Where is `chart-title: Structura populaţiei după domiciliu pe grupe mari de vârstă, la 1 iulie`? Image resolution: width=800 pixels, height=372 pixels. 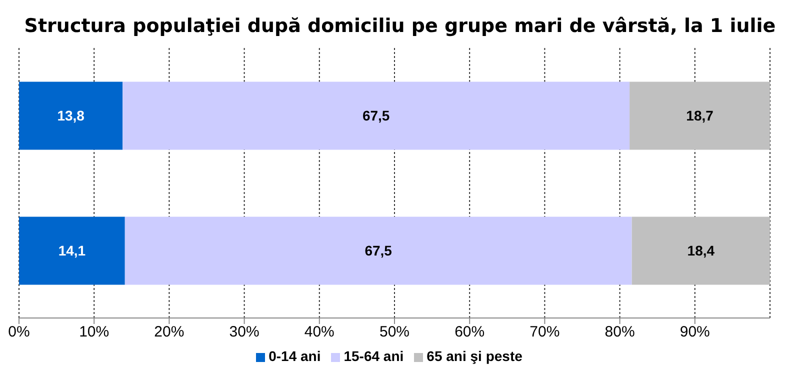
chart-title: Structura populaţiei după domiciliu pe grupe mari de vârstă, la 1 iulie is located at coordinates (400, 26).